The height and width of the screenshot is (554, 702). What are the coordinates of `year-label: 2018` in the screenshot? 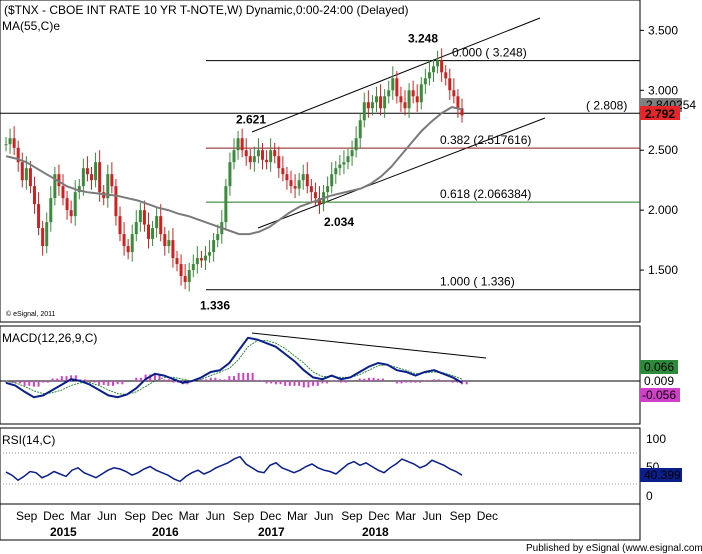 It's located at (375, 532).